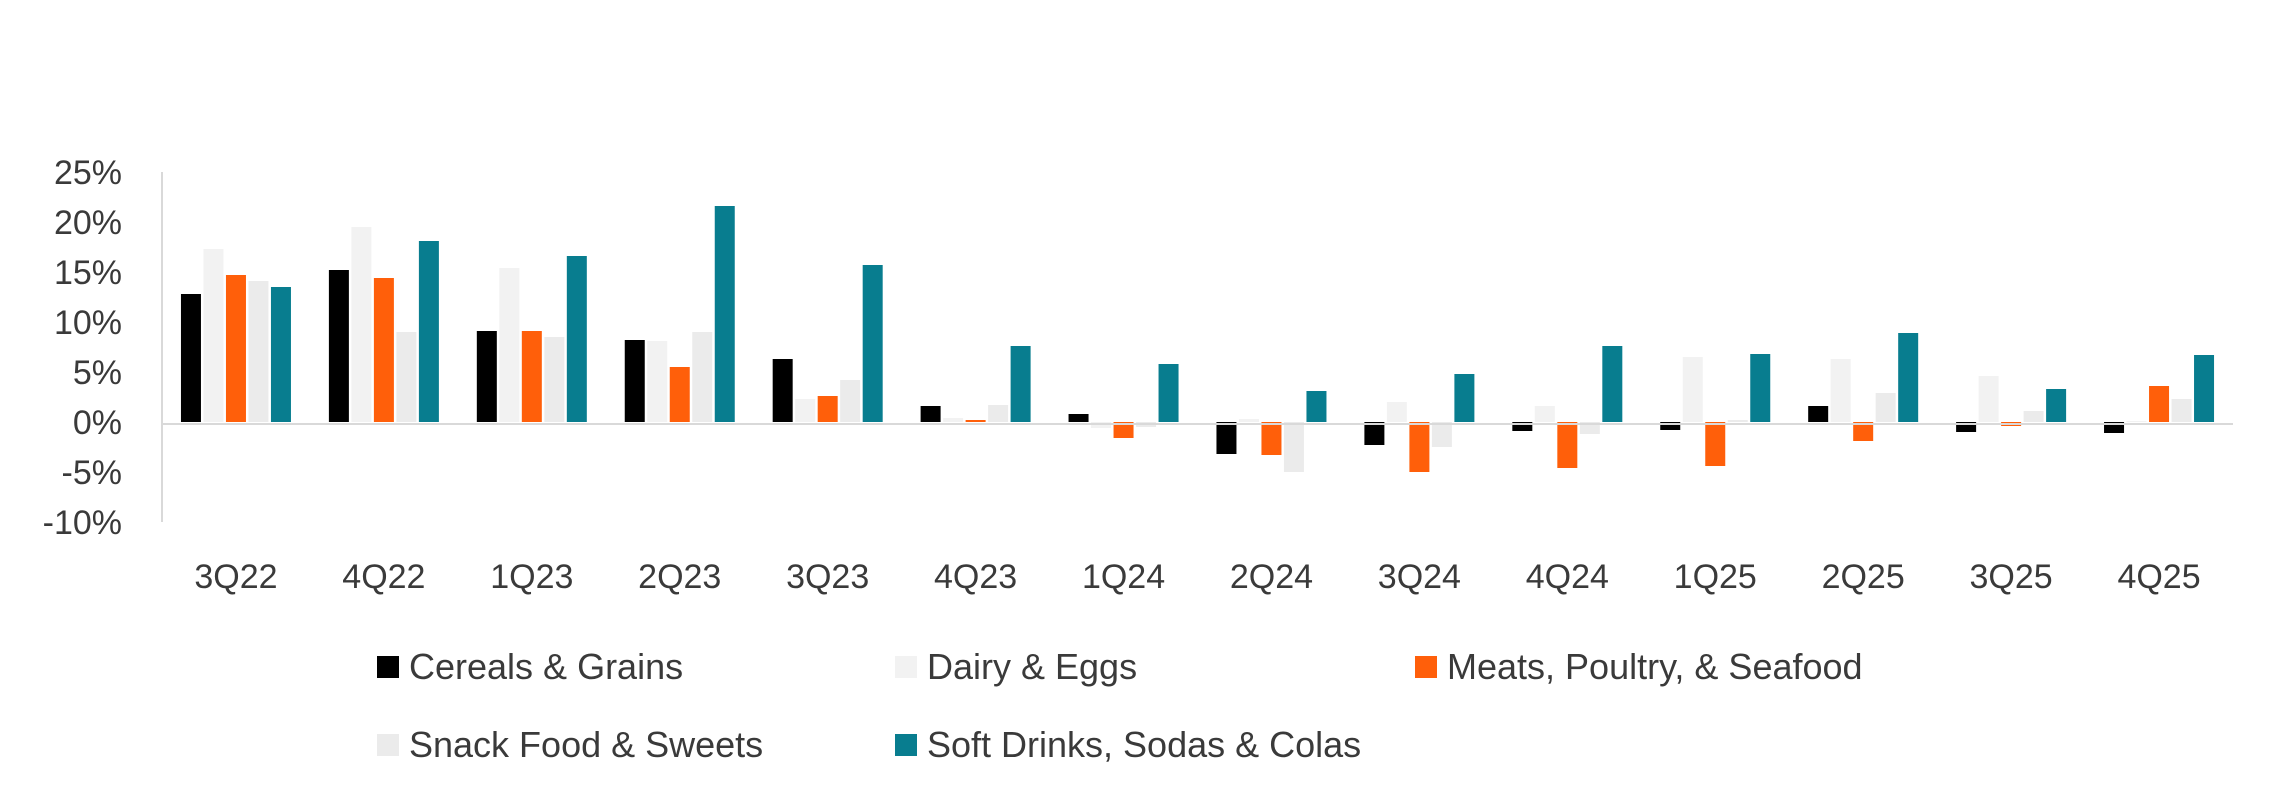  I want to click on bar-soft-drinks-sodas-colas-2q23, so click(724, 314).